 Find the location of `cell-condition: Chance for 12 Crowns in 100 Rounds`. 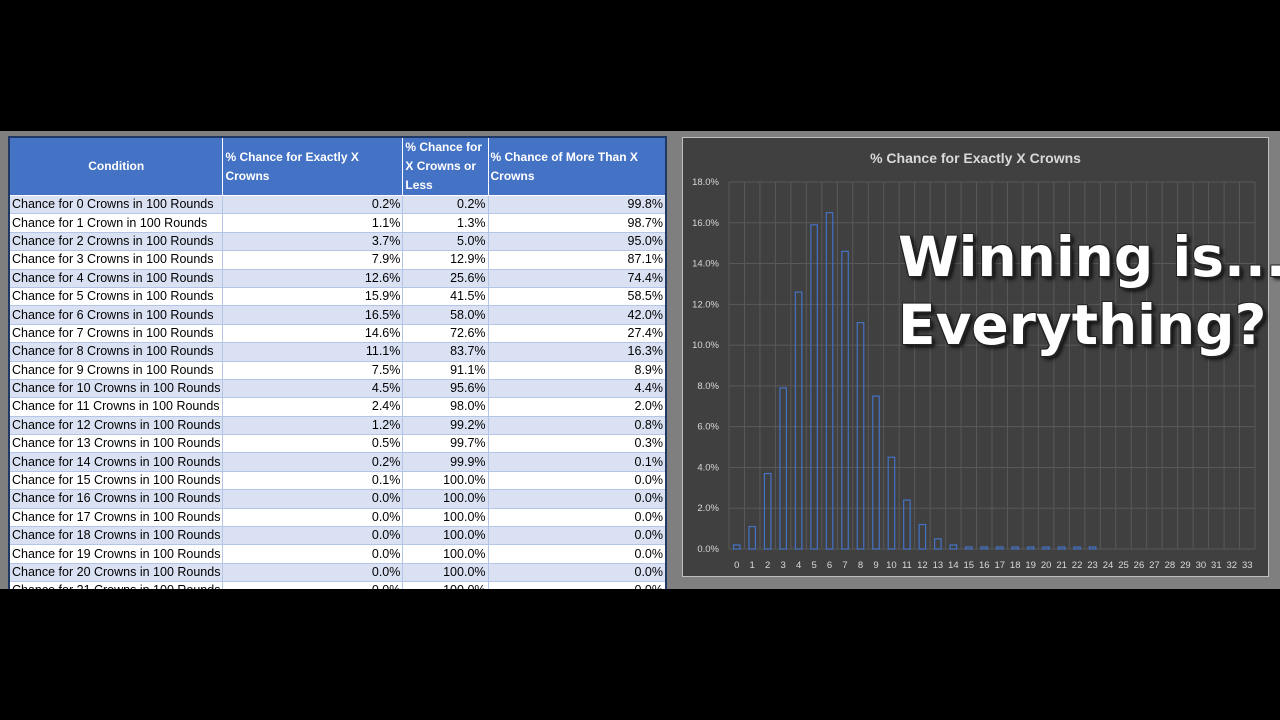

cell-condition: Chance for 12 Crowns in 100 Rounds is located at coordinates (116, 425).